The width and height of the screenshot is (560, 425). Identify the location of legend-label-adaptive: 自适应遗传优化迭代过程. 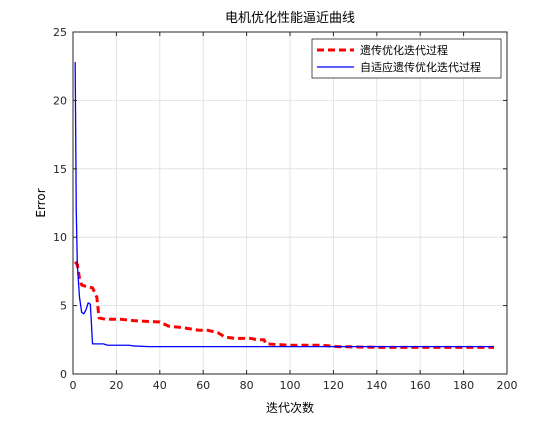
(420, 67).